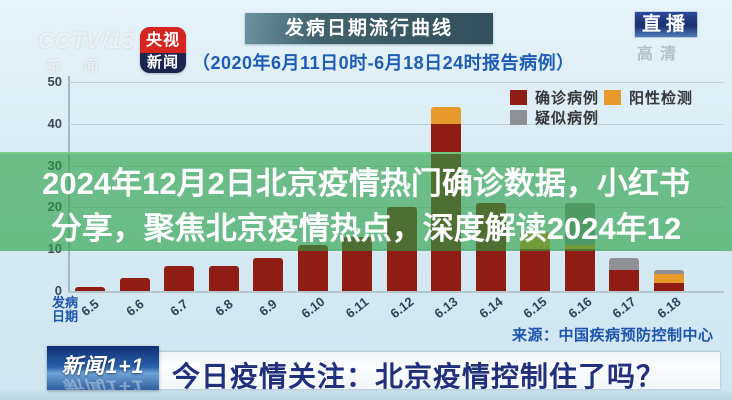 Image resolution: width=732 pixels, height=400 pixels. I want to click on news-1plus1-logo: 新闻1+1 新闻1+1, so click(103, 368).